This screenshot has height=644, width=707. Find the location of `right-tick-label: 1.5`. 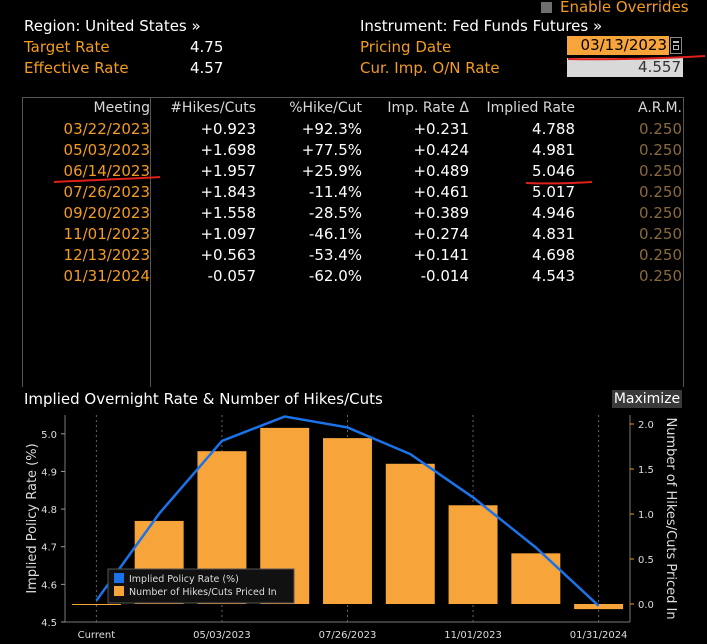

right-tick-label: 1.5 is located at coordinates (646, 470).